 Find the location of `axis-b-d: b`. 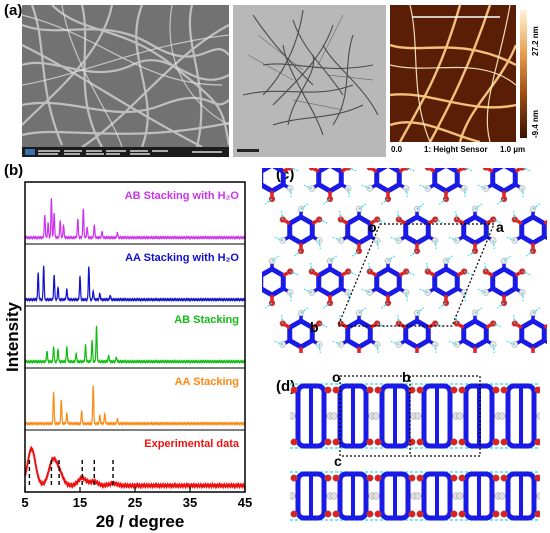

axis-b-d: b is located at coordinates (406, 377).